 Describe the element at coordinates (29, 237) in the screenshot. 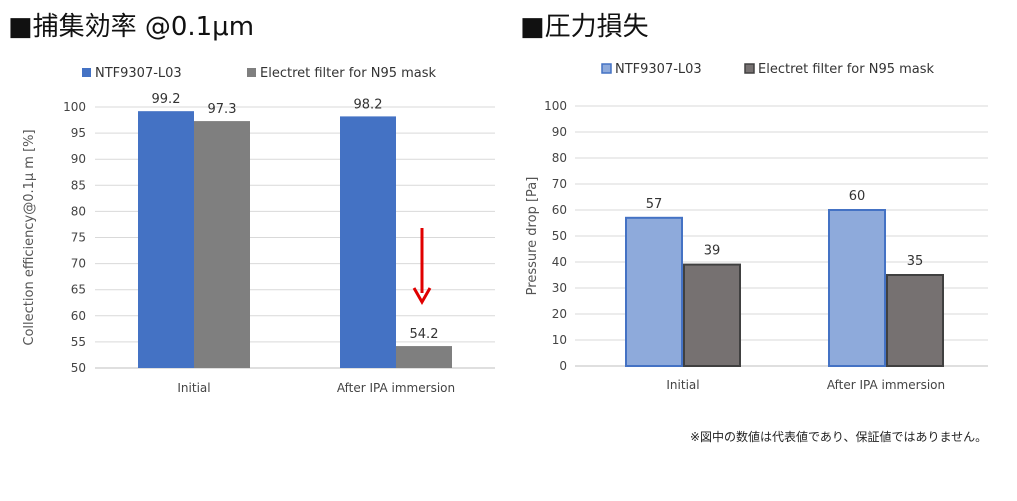

I see `y-axis-title: Collection efficiency@0.1μ m [%]` at that location.